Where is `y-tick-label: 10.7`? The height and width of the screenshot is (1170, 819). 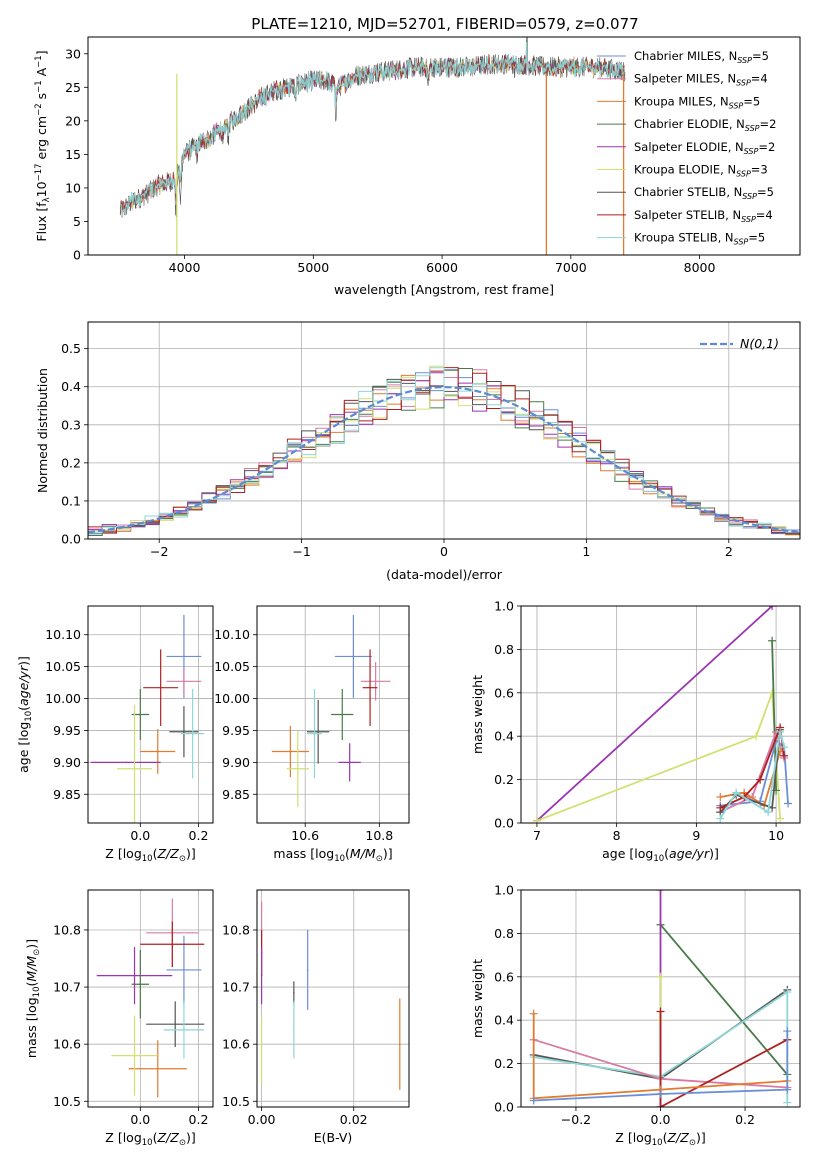 y-tick-label: 10.7 is located at coordinates (236, 987).